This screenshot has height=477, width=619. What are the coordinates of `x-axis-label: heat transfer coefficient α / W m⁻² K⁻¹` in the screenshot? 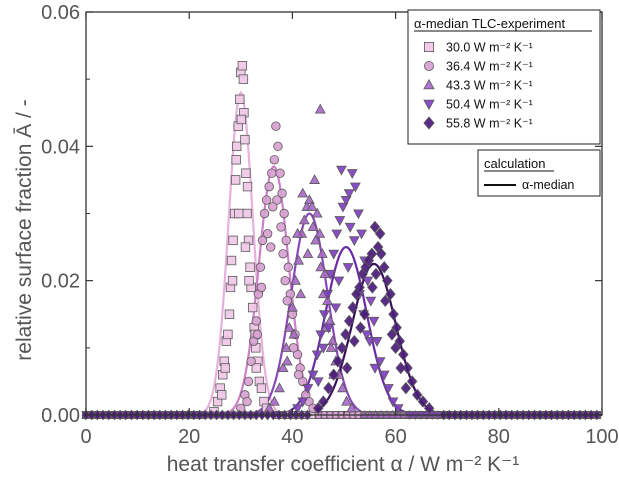 It's located at (343, 464).